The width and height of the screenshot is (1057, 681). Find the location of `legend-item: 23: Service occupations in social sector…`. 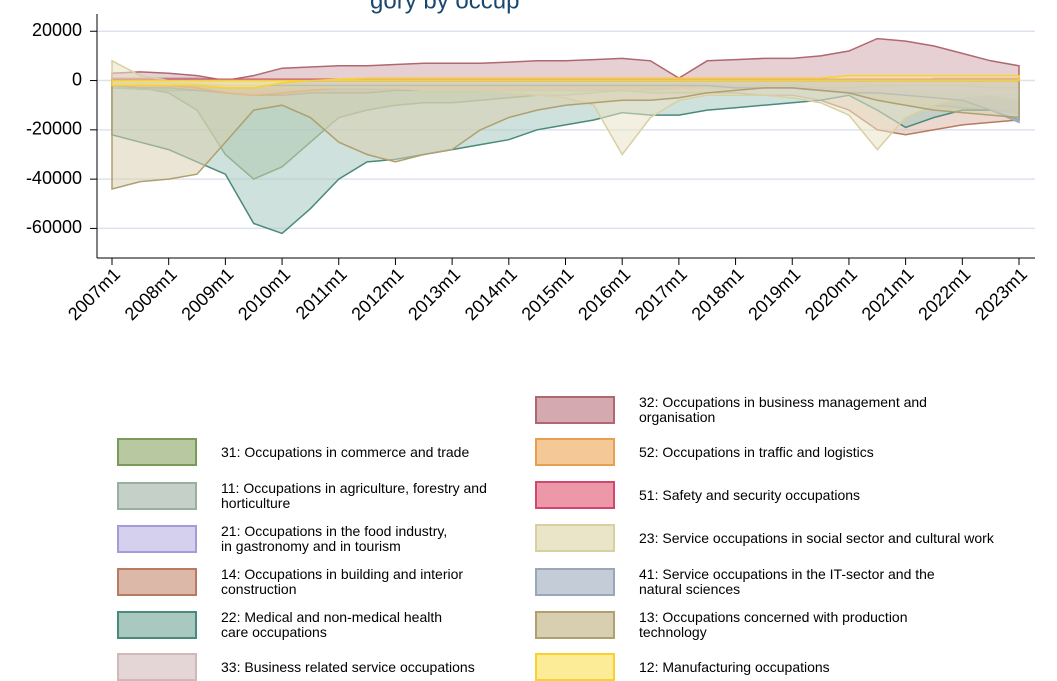

legend-item: 23: Service occupations in social sector… is located at coordinates (764, 538).